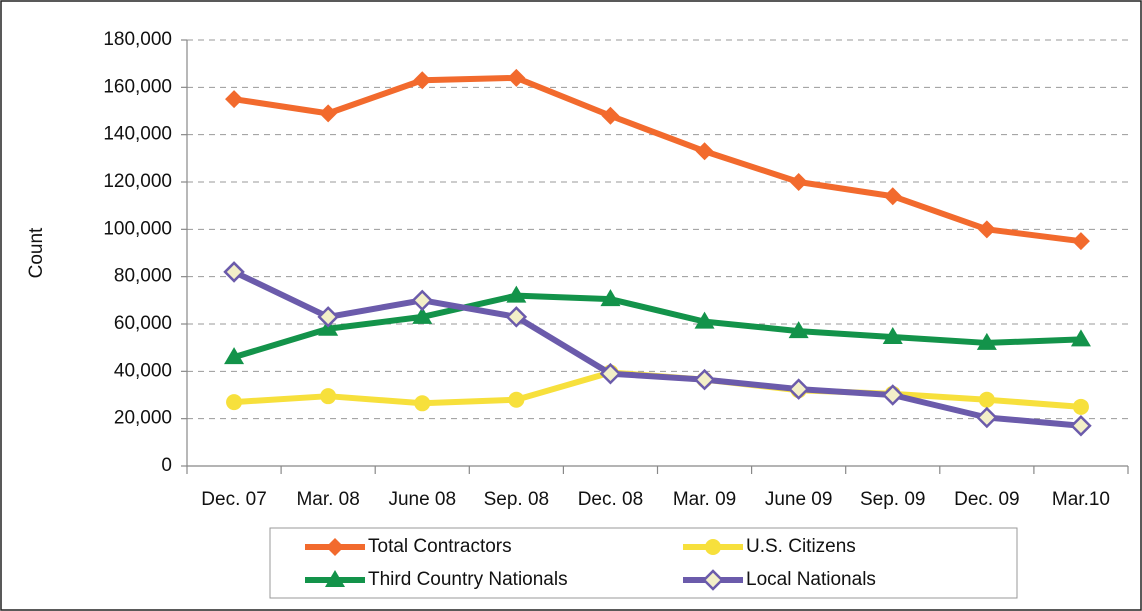 The width and height of the screenshot is (1142, 611). Describe the element at coordinates (327, 499) in the screenshot. I see `x-tick-label: Mar. 08` at that location.